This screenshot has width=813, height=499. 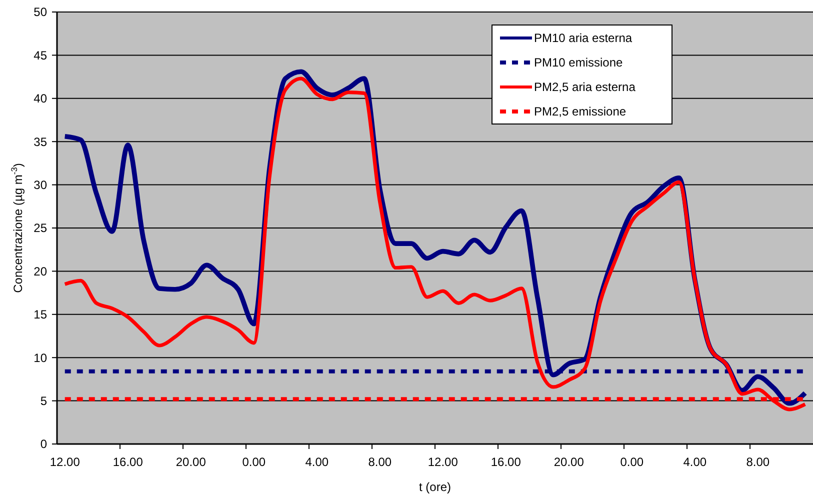 I want to click on y-tick-label: 5, so click(x=44, y=401).